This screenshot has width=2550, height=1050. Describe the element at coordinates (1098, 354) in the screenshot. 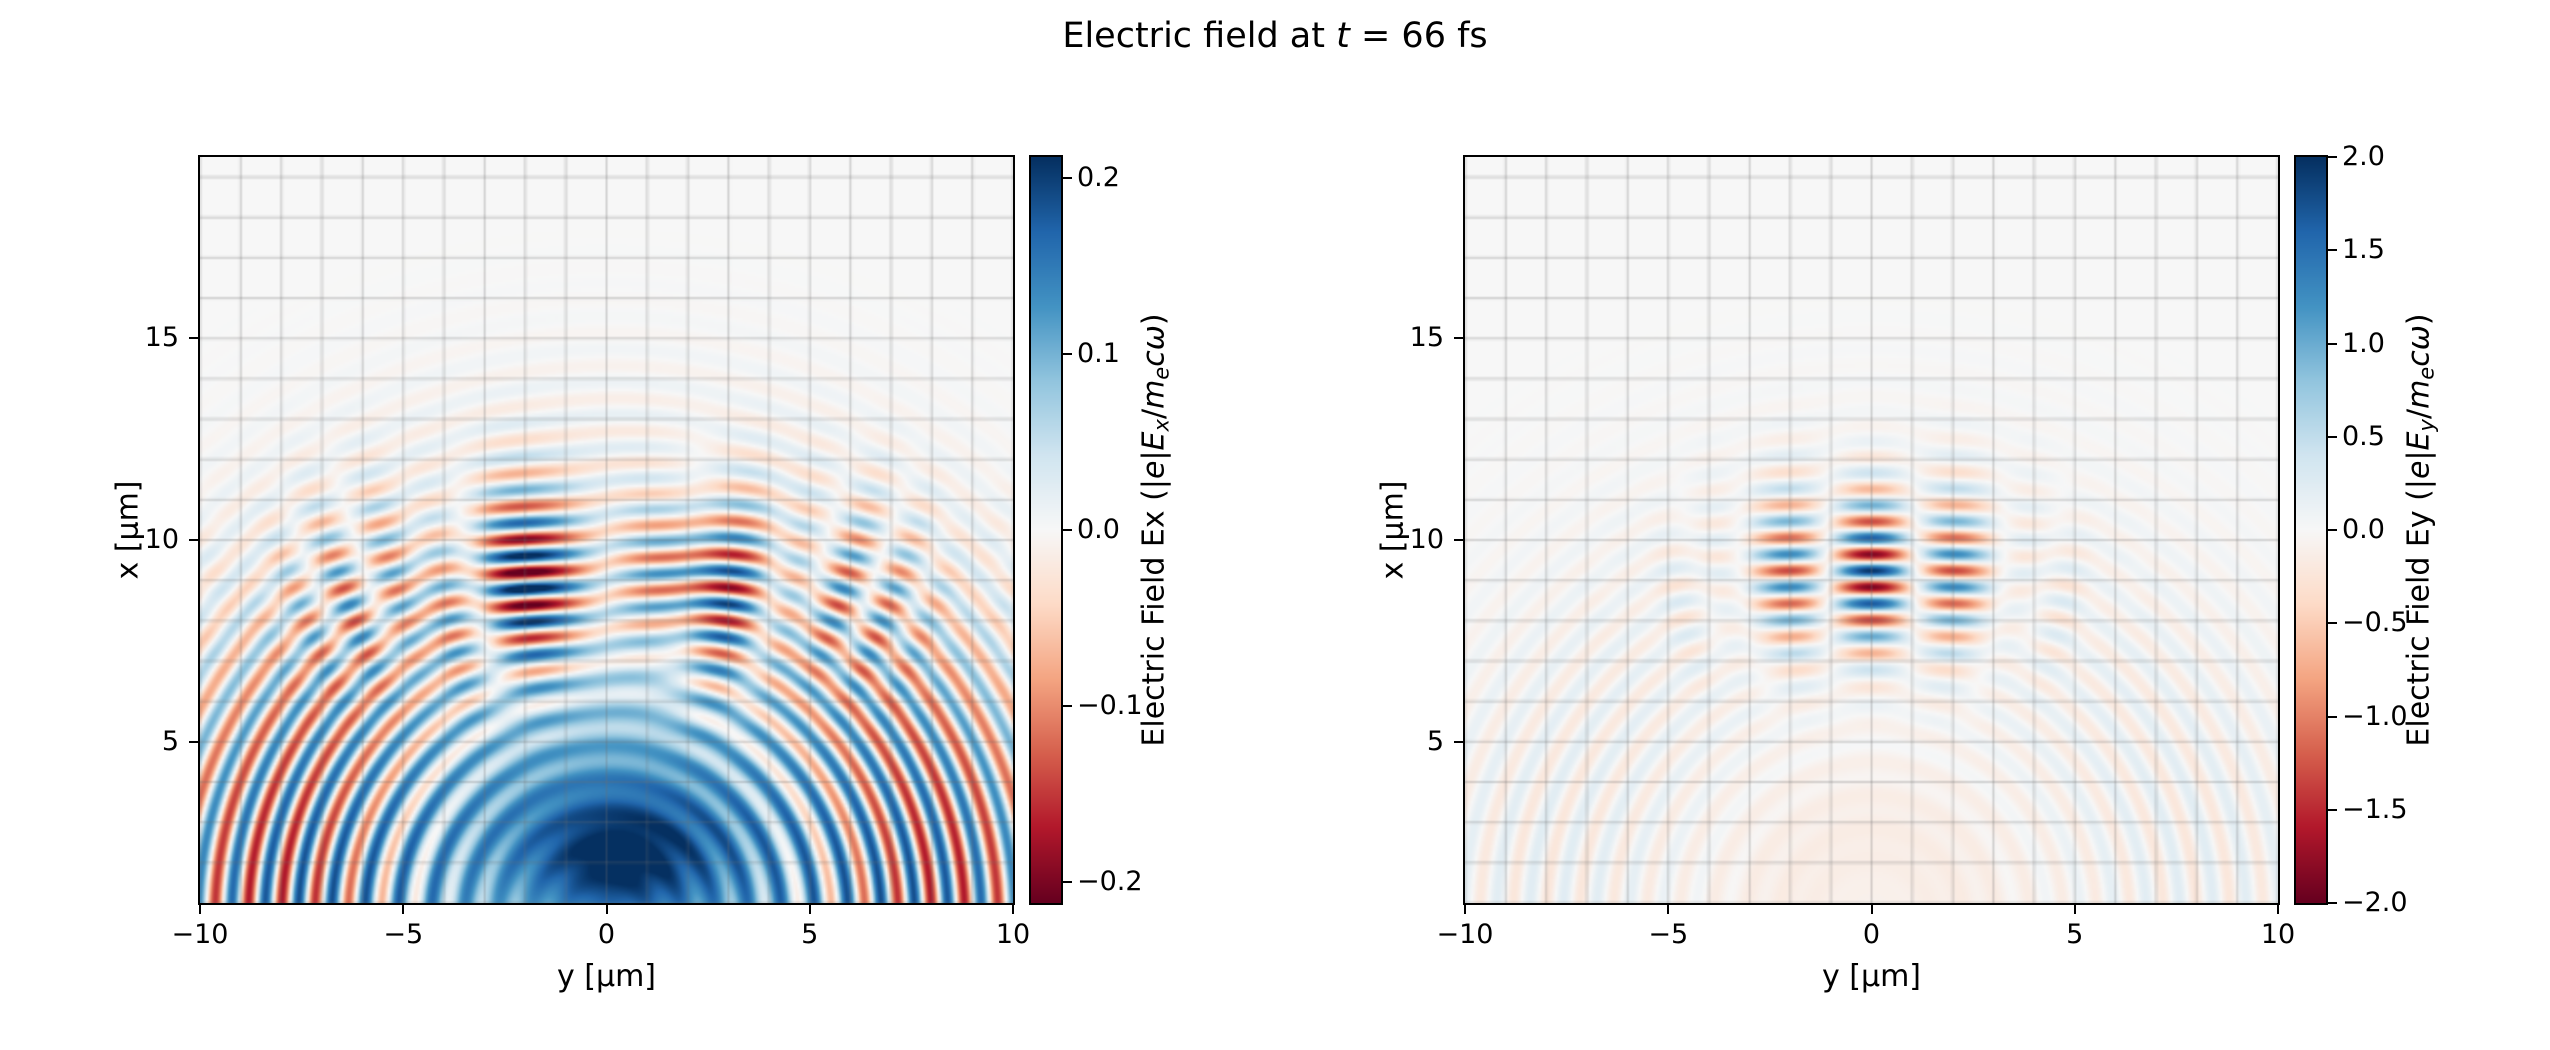

I see `colorbar-tick-label: 0.1` at that location.